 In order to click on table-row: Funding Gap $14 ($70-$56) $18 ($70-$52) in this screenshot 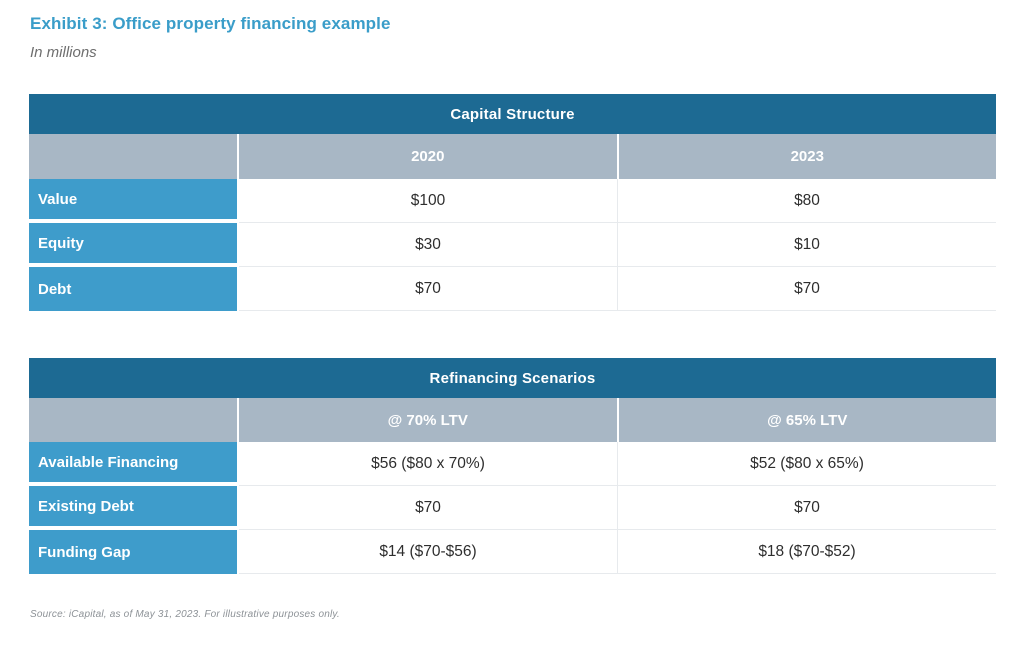, I will do `click(512, 552)`.